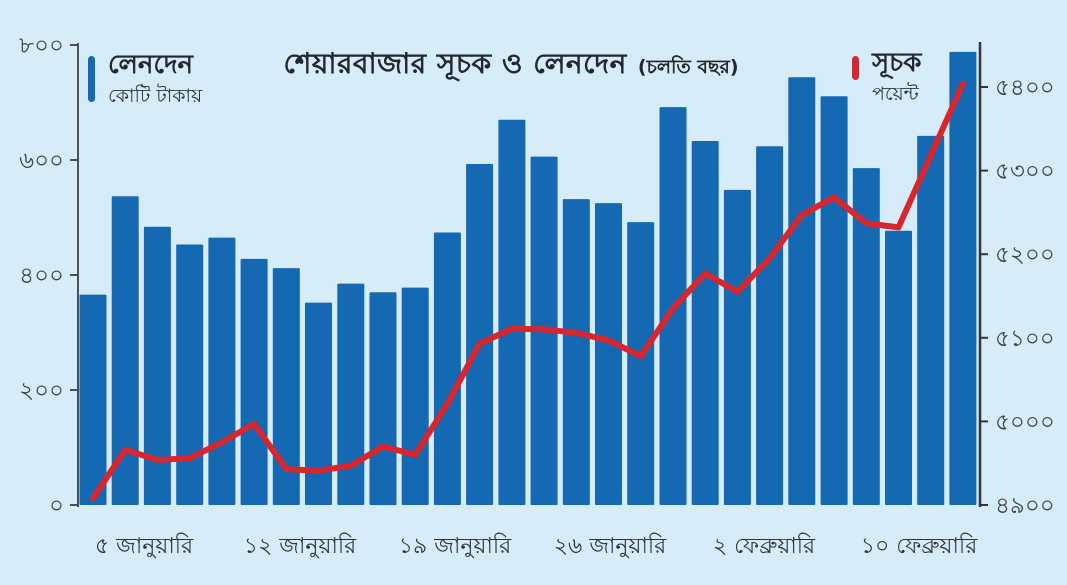 This screenshot has width=1067, height=585. What do you see at coordinates (155, 96) in the screenshot?
I see `transactions-legend-unit: কোটি টাকায়` at bounding box center [155, 96].